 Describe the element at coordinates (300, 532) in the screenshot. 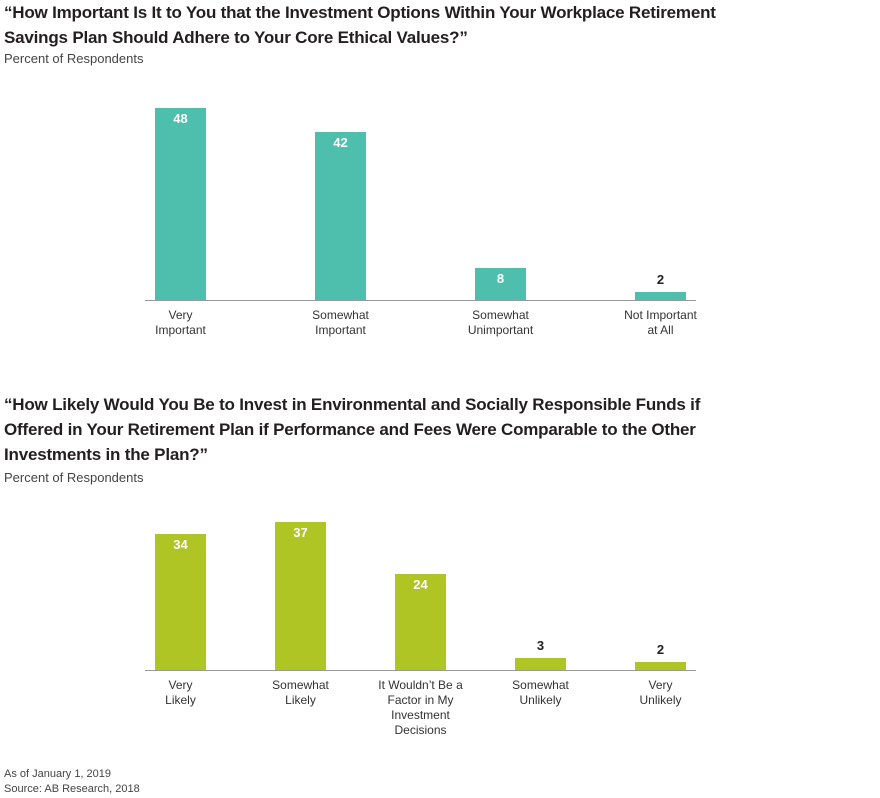

I see `value-label: 37` at that location.